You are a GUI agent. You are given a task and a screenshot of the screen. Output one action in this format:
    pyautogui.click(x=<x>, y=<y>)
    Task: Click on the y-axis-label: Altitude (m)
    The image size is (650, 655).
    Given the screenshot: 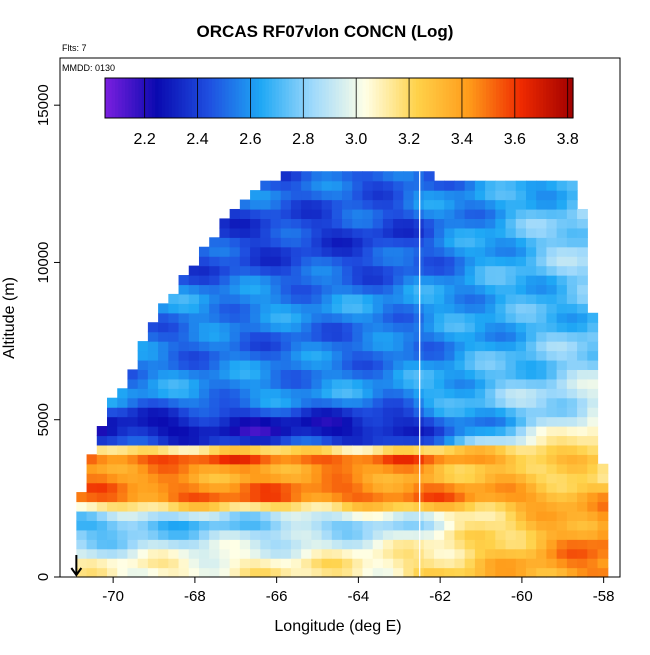 What is the action you would take?
    pyautogui.click(x=9, y=318)
    